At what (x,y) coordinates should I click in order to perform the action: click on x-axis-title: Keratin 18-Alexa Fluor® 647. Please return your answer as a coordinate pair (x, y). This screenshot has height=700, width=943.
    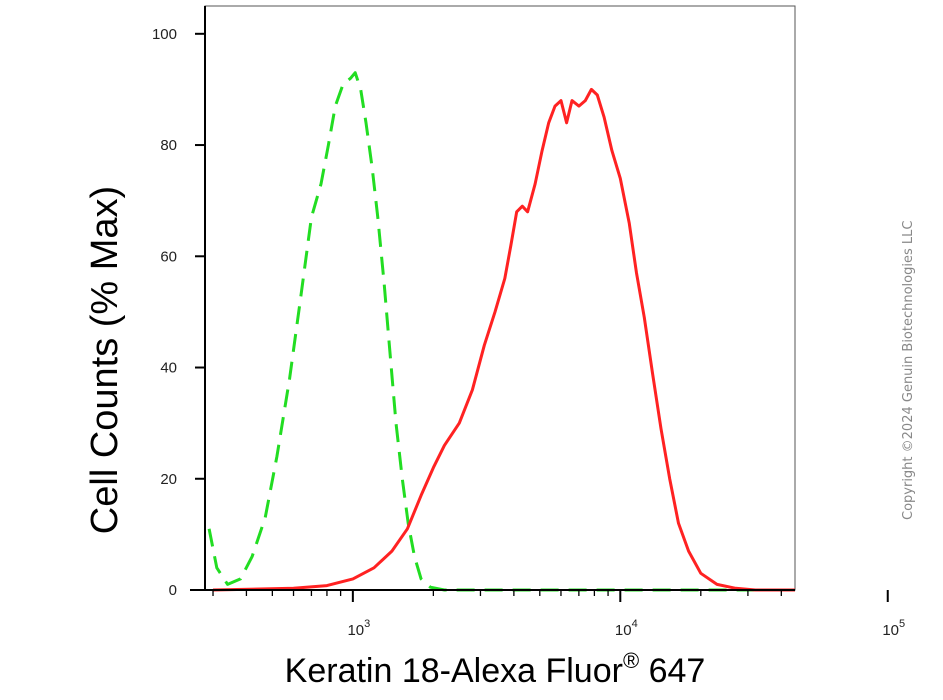
    Looking at the image, I should click on (495, 669).